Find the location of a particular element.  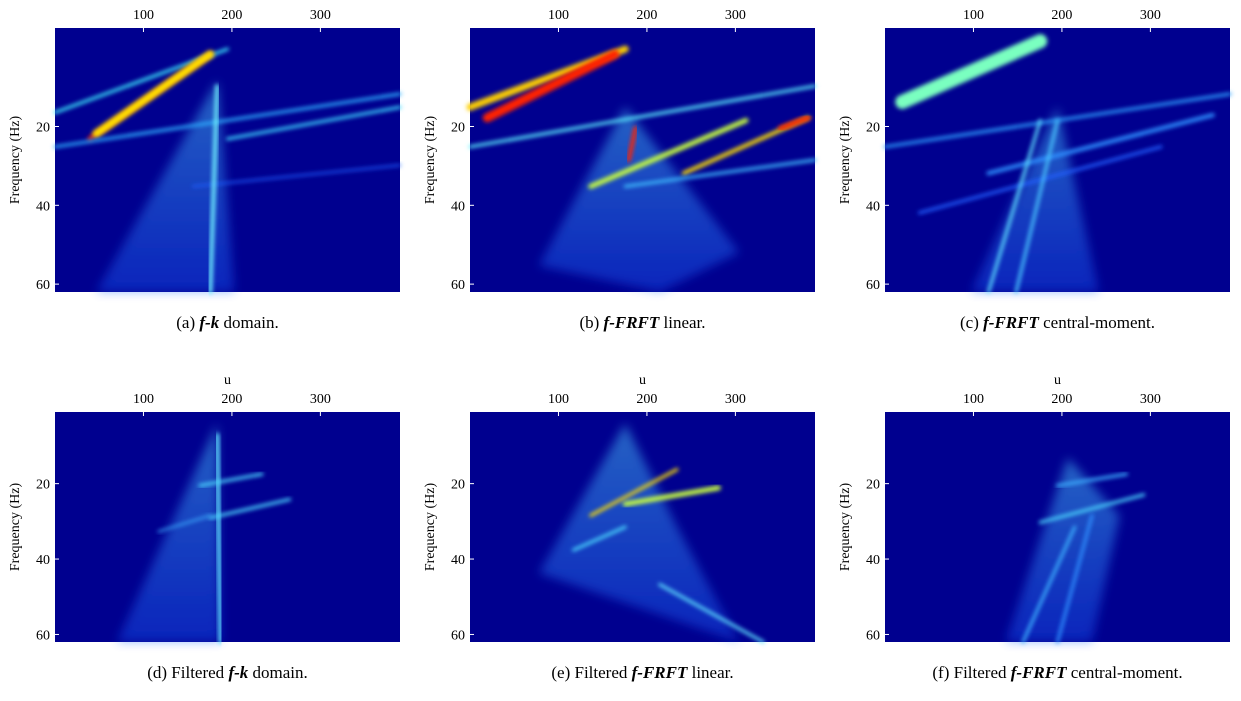

caption-part: (c) is located at coordinates (971, 322).